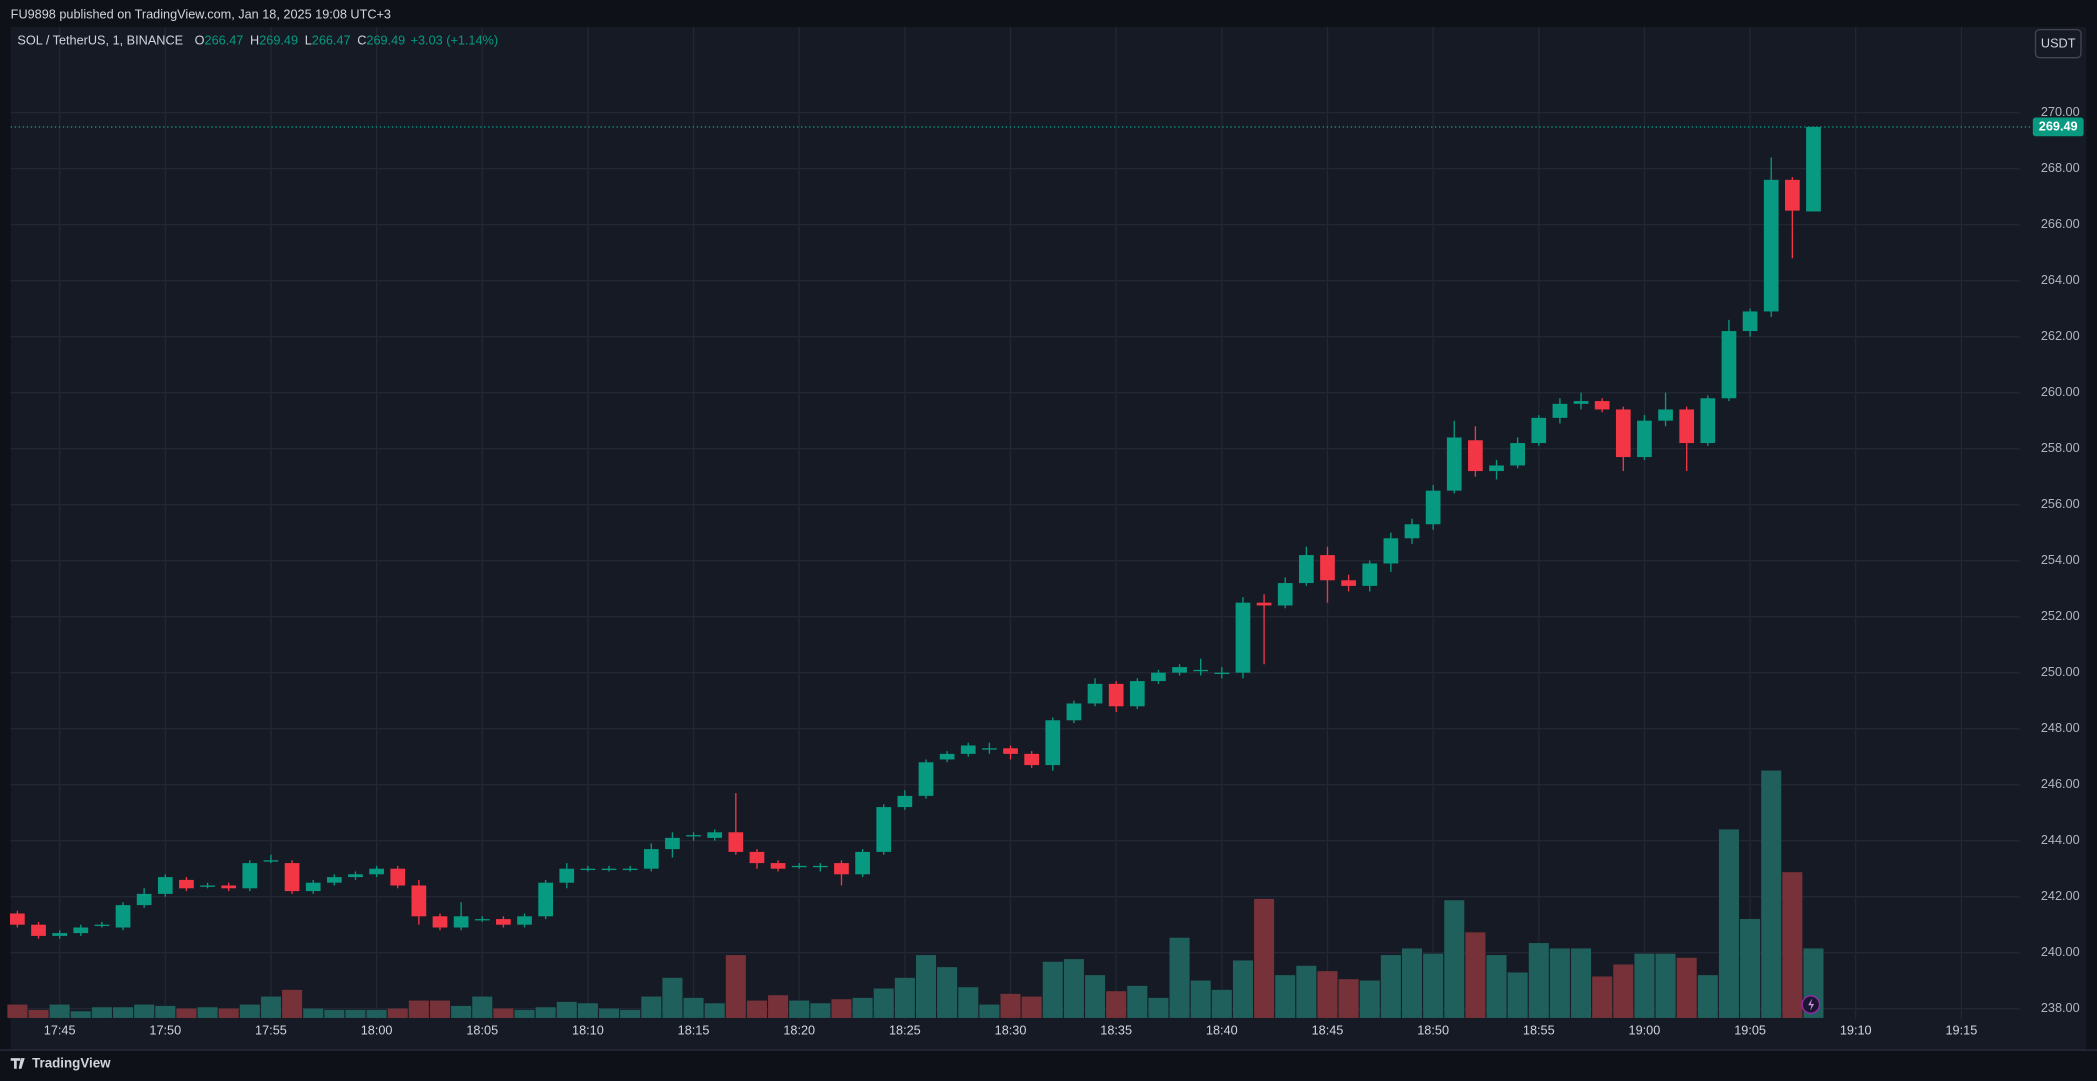 Image resolution: width=2097 pixels, height=1081 pixels. What do you see at coordinates (1539, 1031) in the screenshot?
I see `x-tick-label: 18:55` at bounding box center [1539, 1031].